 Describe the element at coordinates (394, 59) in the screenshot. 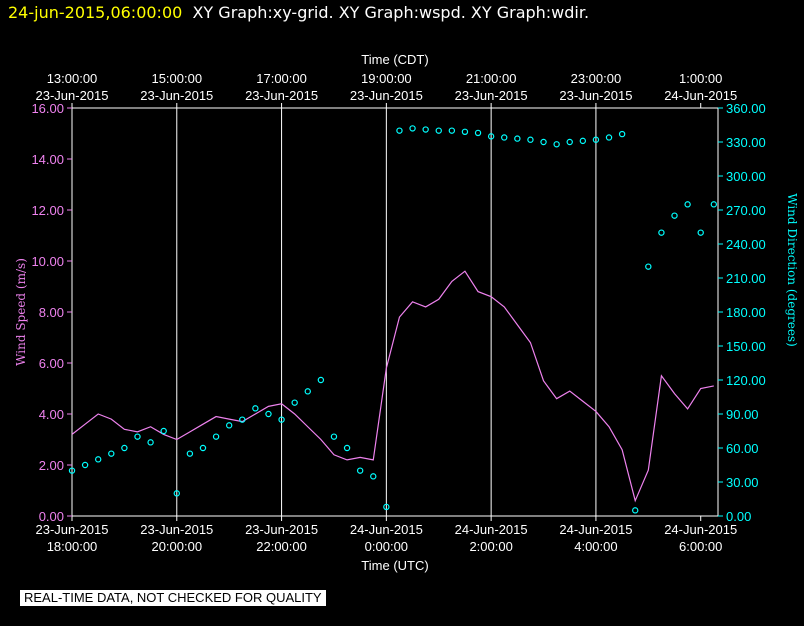

I see `top-axis-title: Time (CDT)` at that location.